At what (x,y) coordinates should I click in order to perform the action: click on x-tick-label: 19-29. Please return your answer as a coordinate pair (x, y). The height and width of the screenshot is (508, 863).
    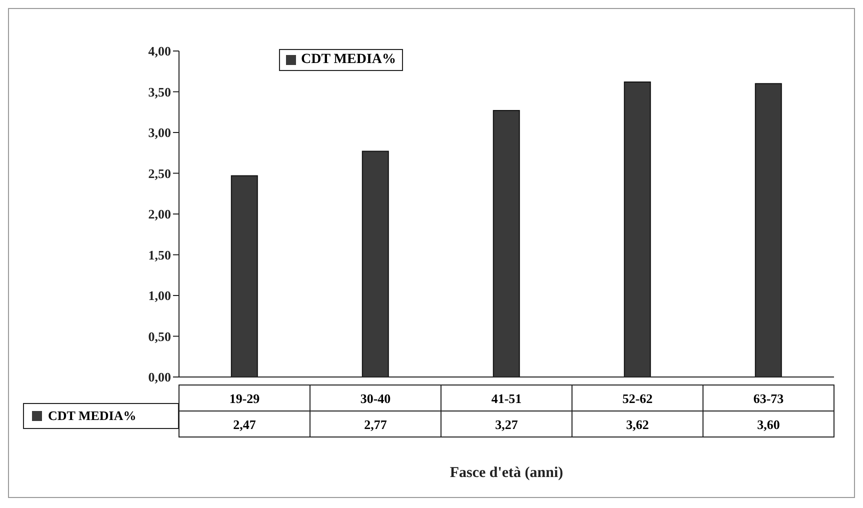
    Looking at the image, I should click on (244, 398).